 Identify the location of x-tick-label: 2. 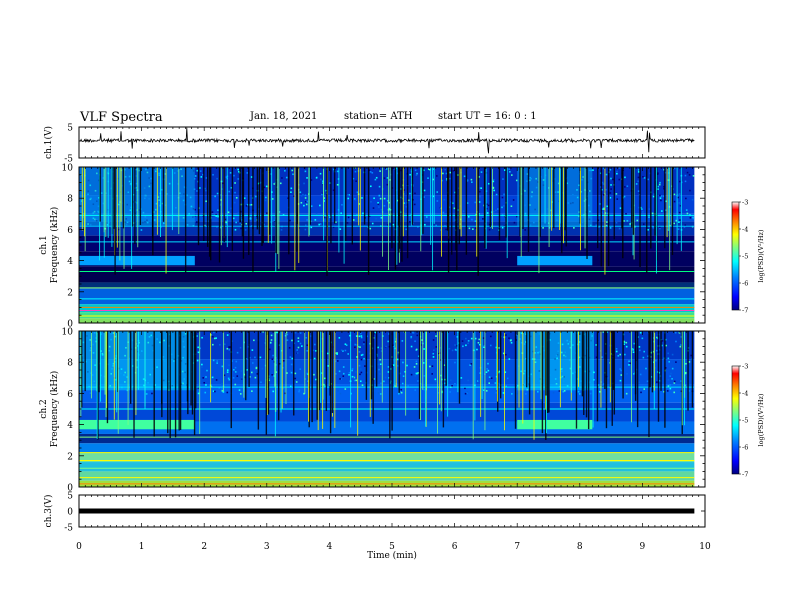
(204, 547).